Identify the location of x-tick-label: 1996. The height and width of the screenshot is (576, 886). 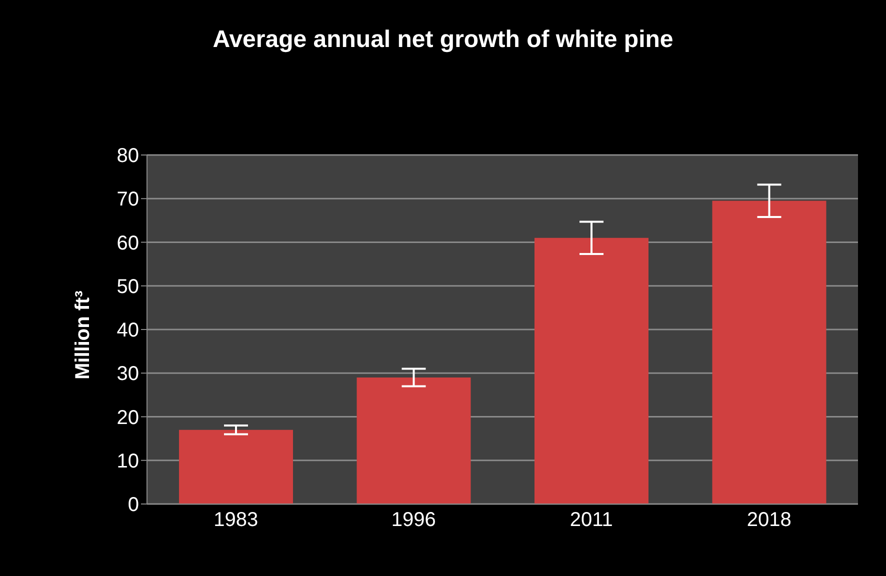
(413, 520).